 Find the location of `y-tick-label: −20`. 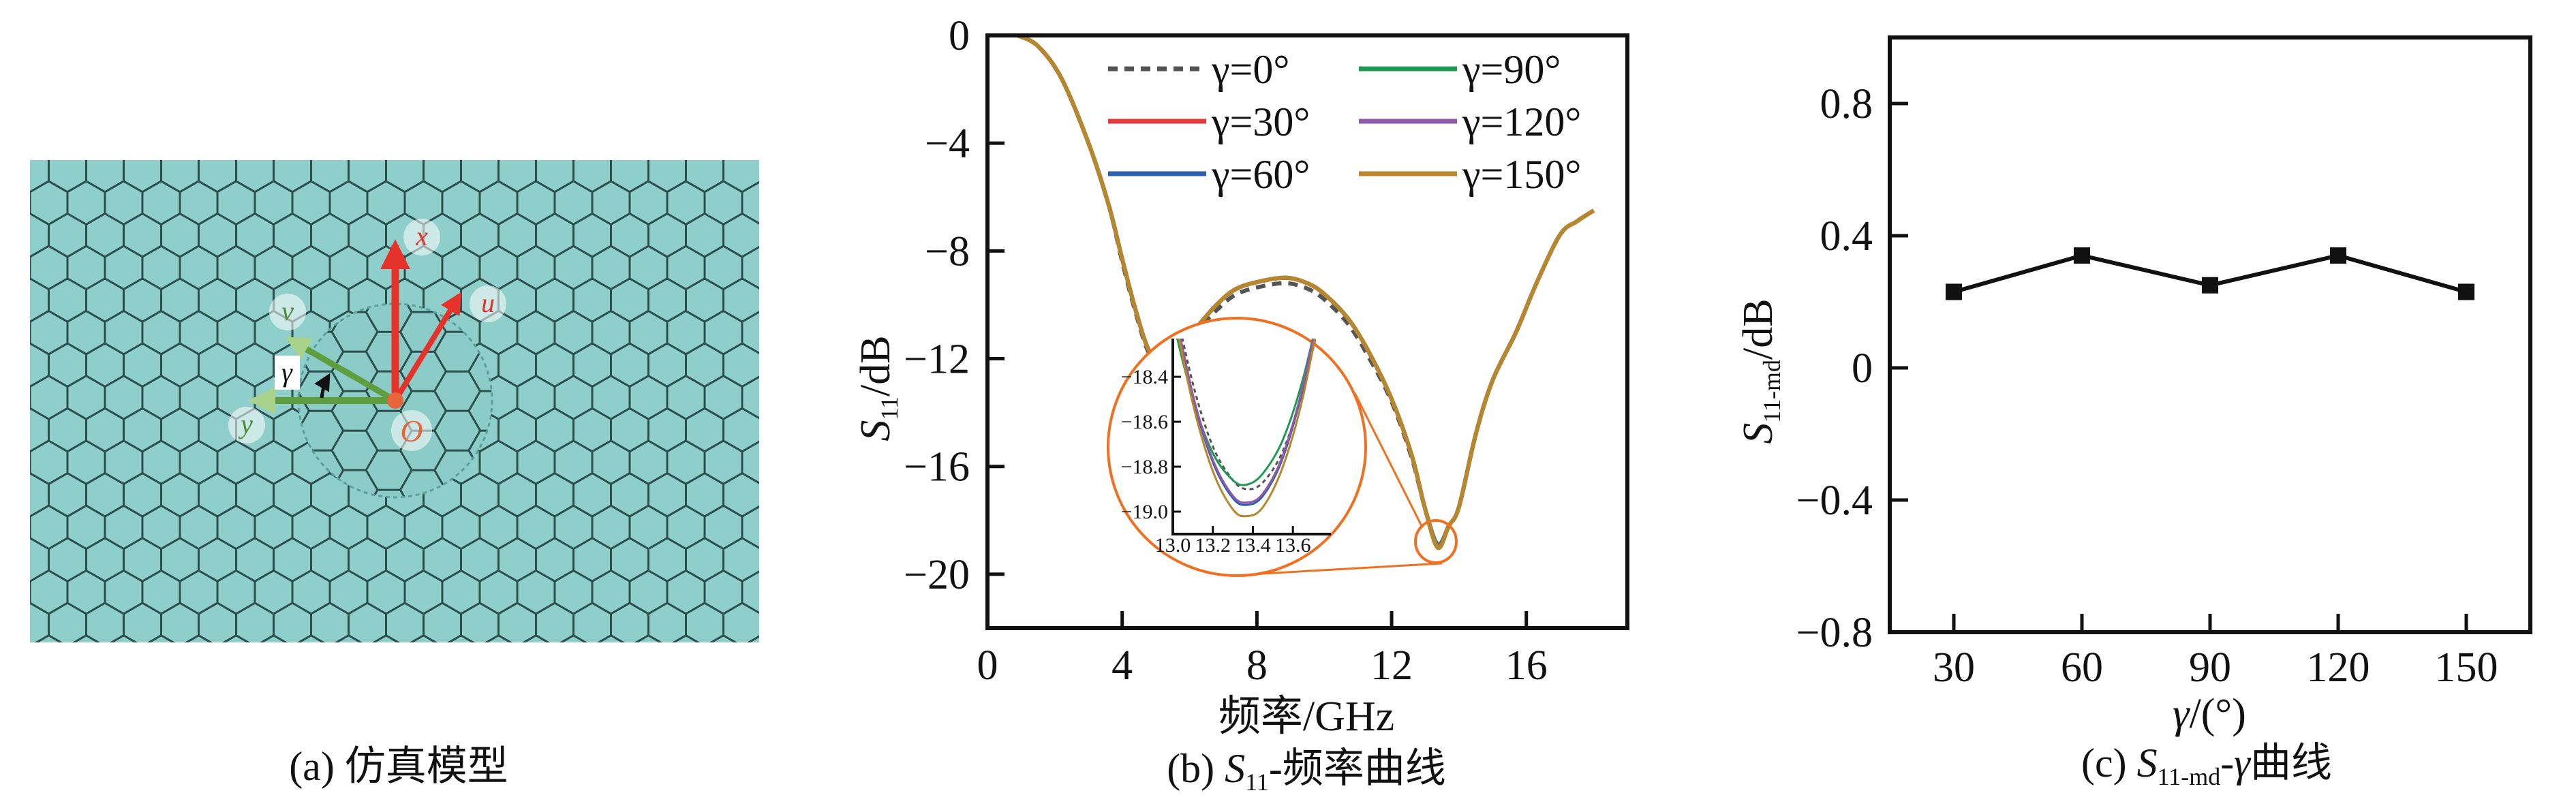

y-tick-label: −20 is located at coordinates (937, 575).